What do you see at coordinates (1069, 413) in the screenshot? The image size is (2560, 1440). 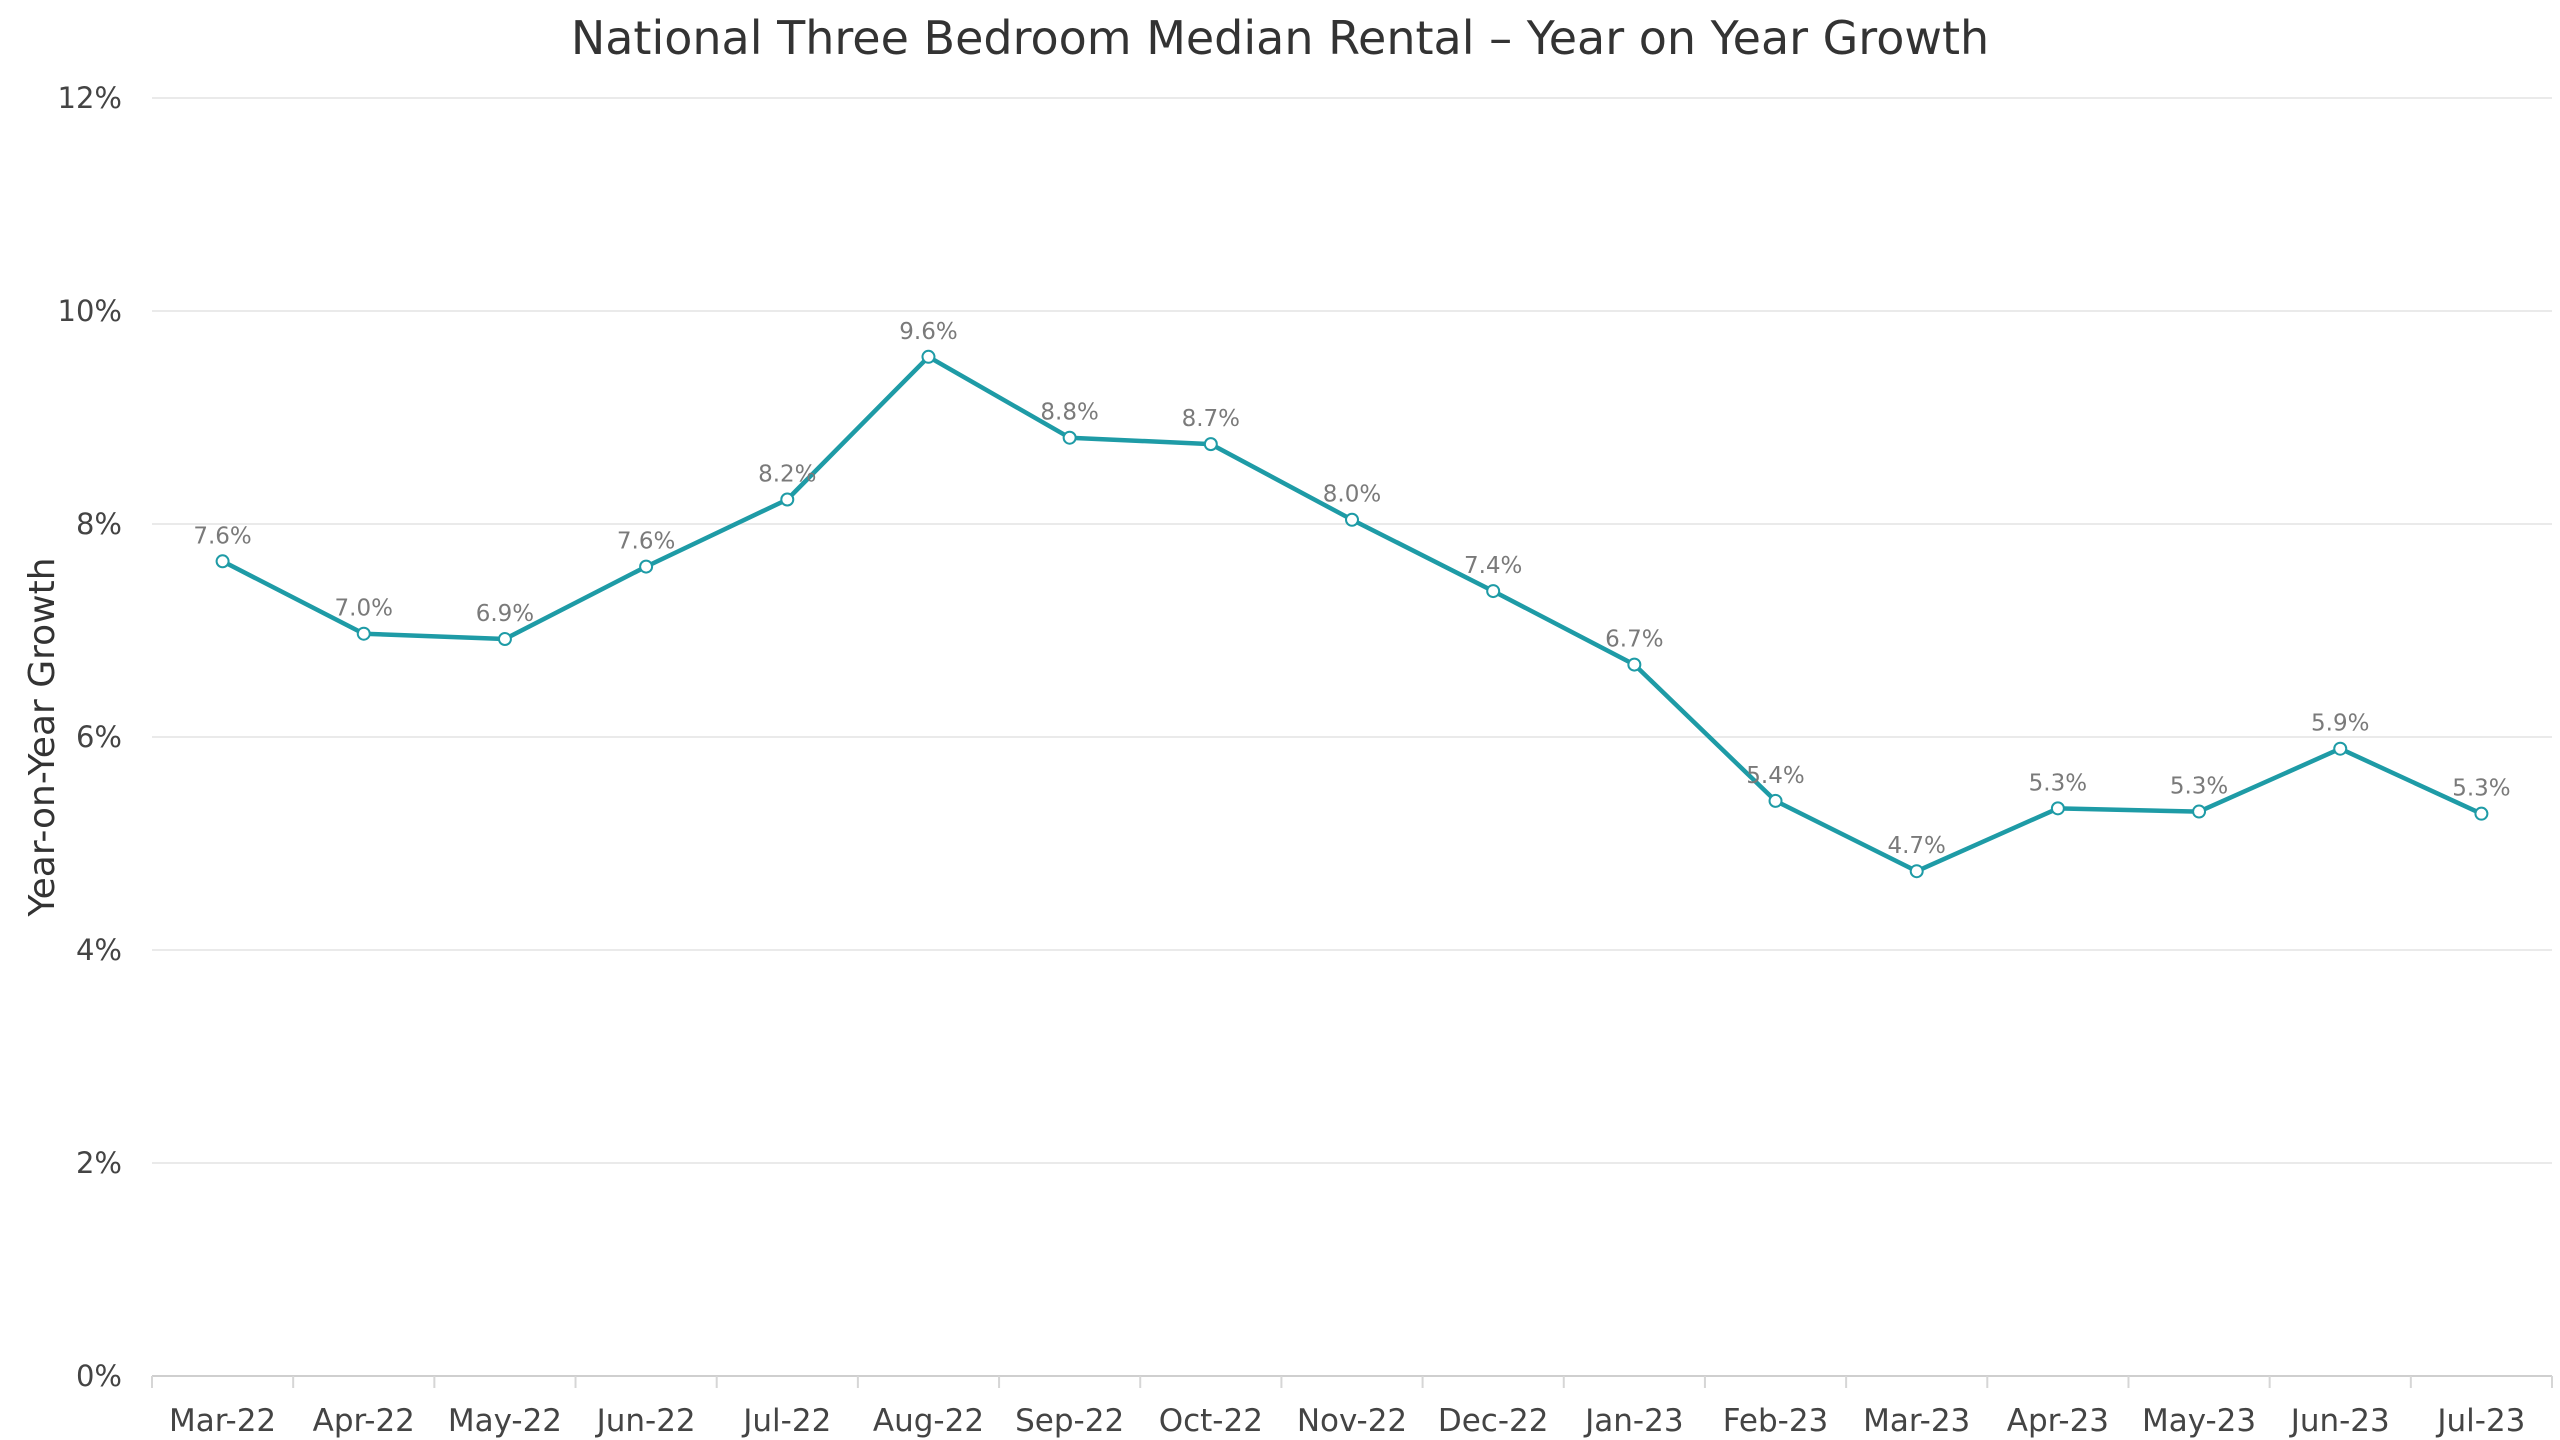 I see `data-label: 8.8%` at bounding box center [1069, 413].